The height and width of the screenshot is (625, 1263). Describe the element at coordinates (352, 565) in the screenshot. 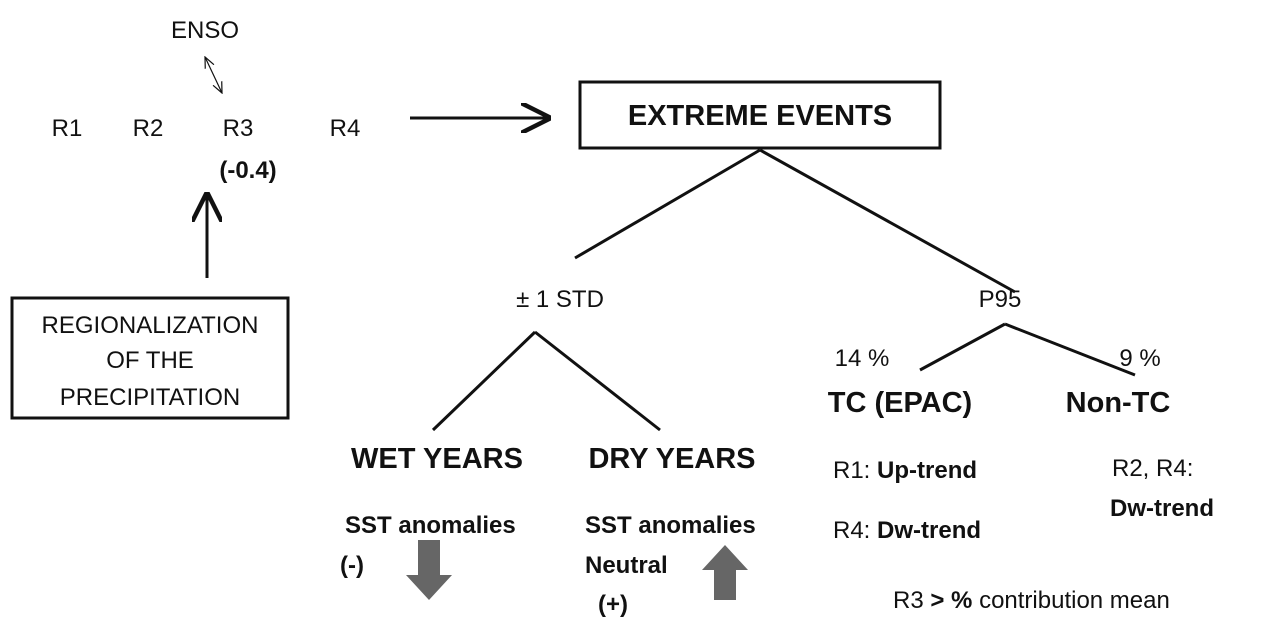

I see `wet-sign: (-)` at that location.